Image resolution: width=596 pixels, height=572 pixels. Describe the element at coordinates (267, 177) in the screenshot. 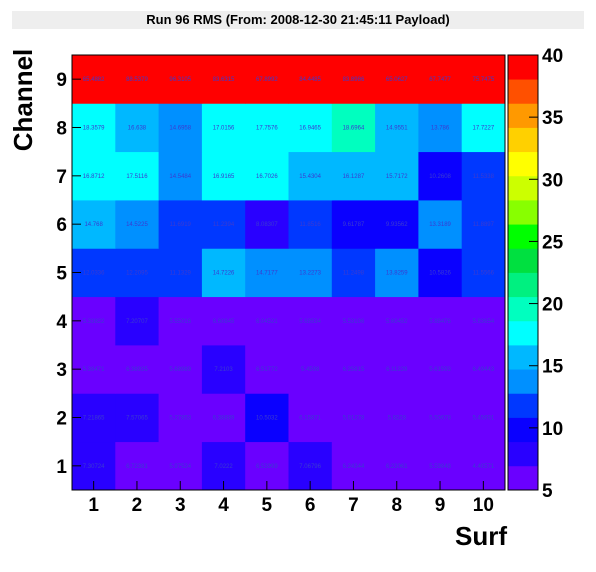

I see `cell-value-label: 16.7026` at that location.